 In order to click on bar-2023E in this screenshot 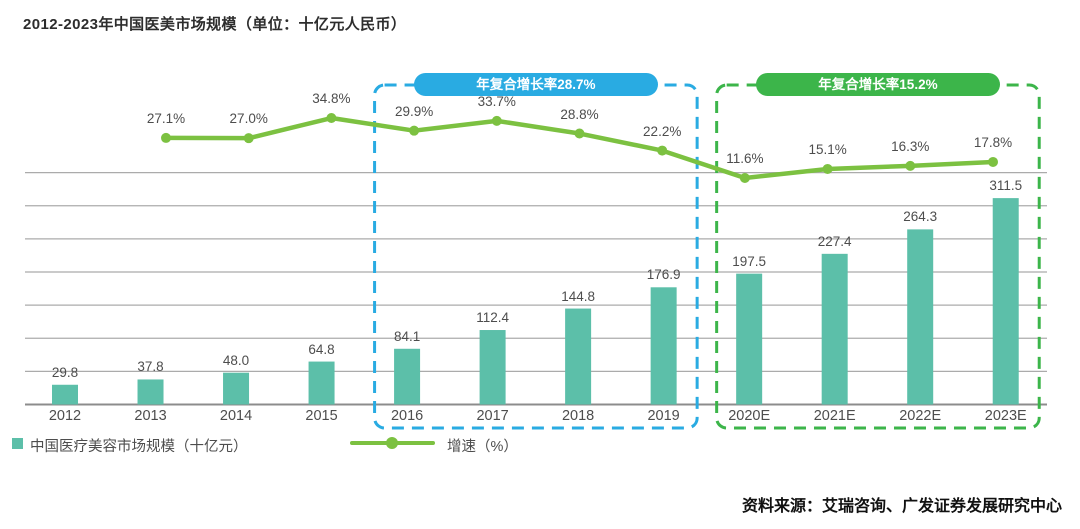, I will do `click(1005, 301)`.